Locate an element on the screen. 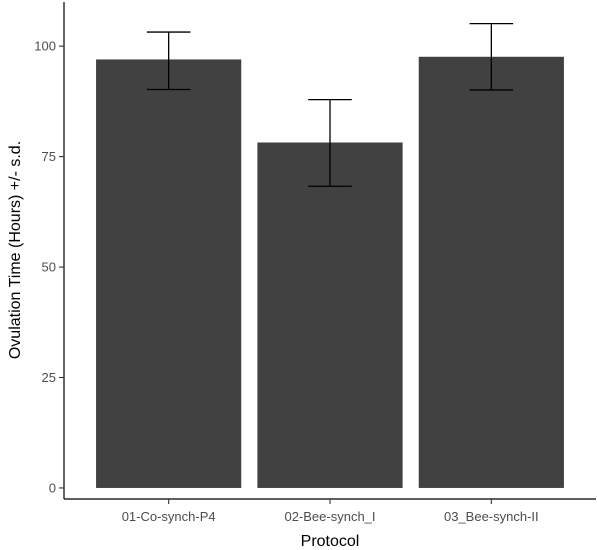 The image size is (597, 550). y-tick-label: 25 is located at coordinates (49, 377).